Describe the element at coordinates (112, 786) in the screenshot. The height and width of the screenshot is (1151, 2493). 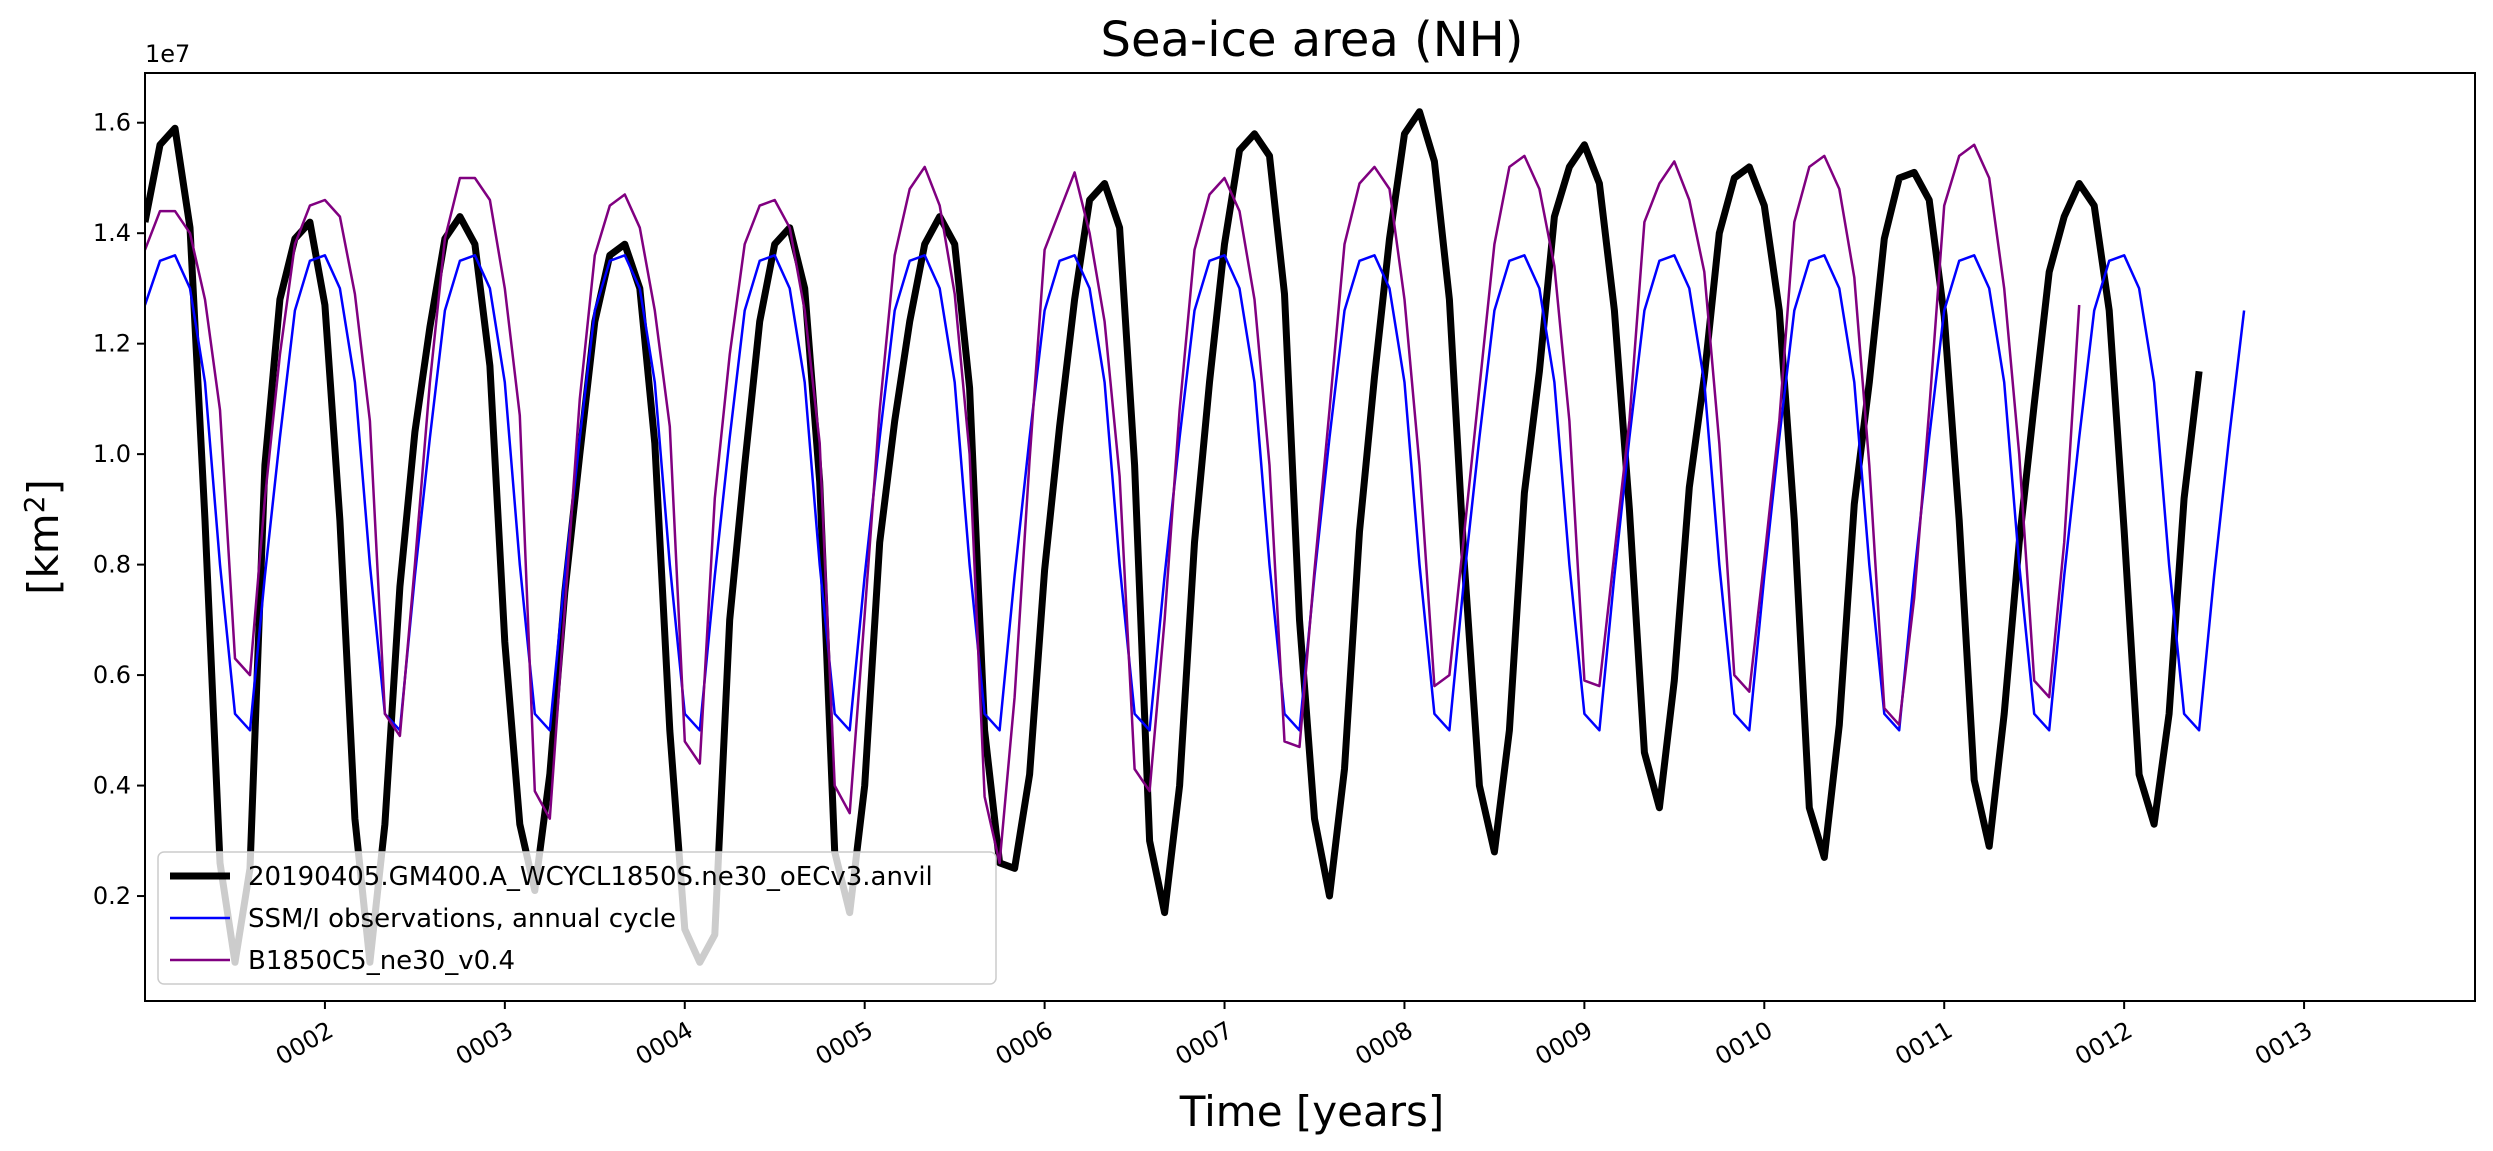
I see `y-tick-label: 0.4` at that location.